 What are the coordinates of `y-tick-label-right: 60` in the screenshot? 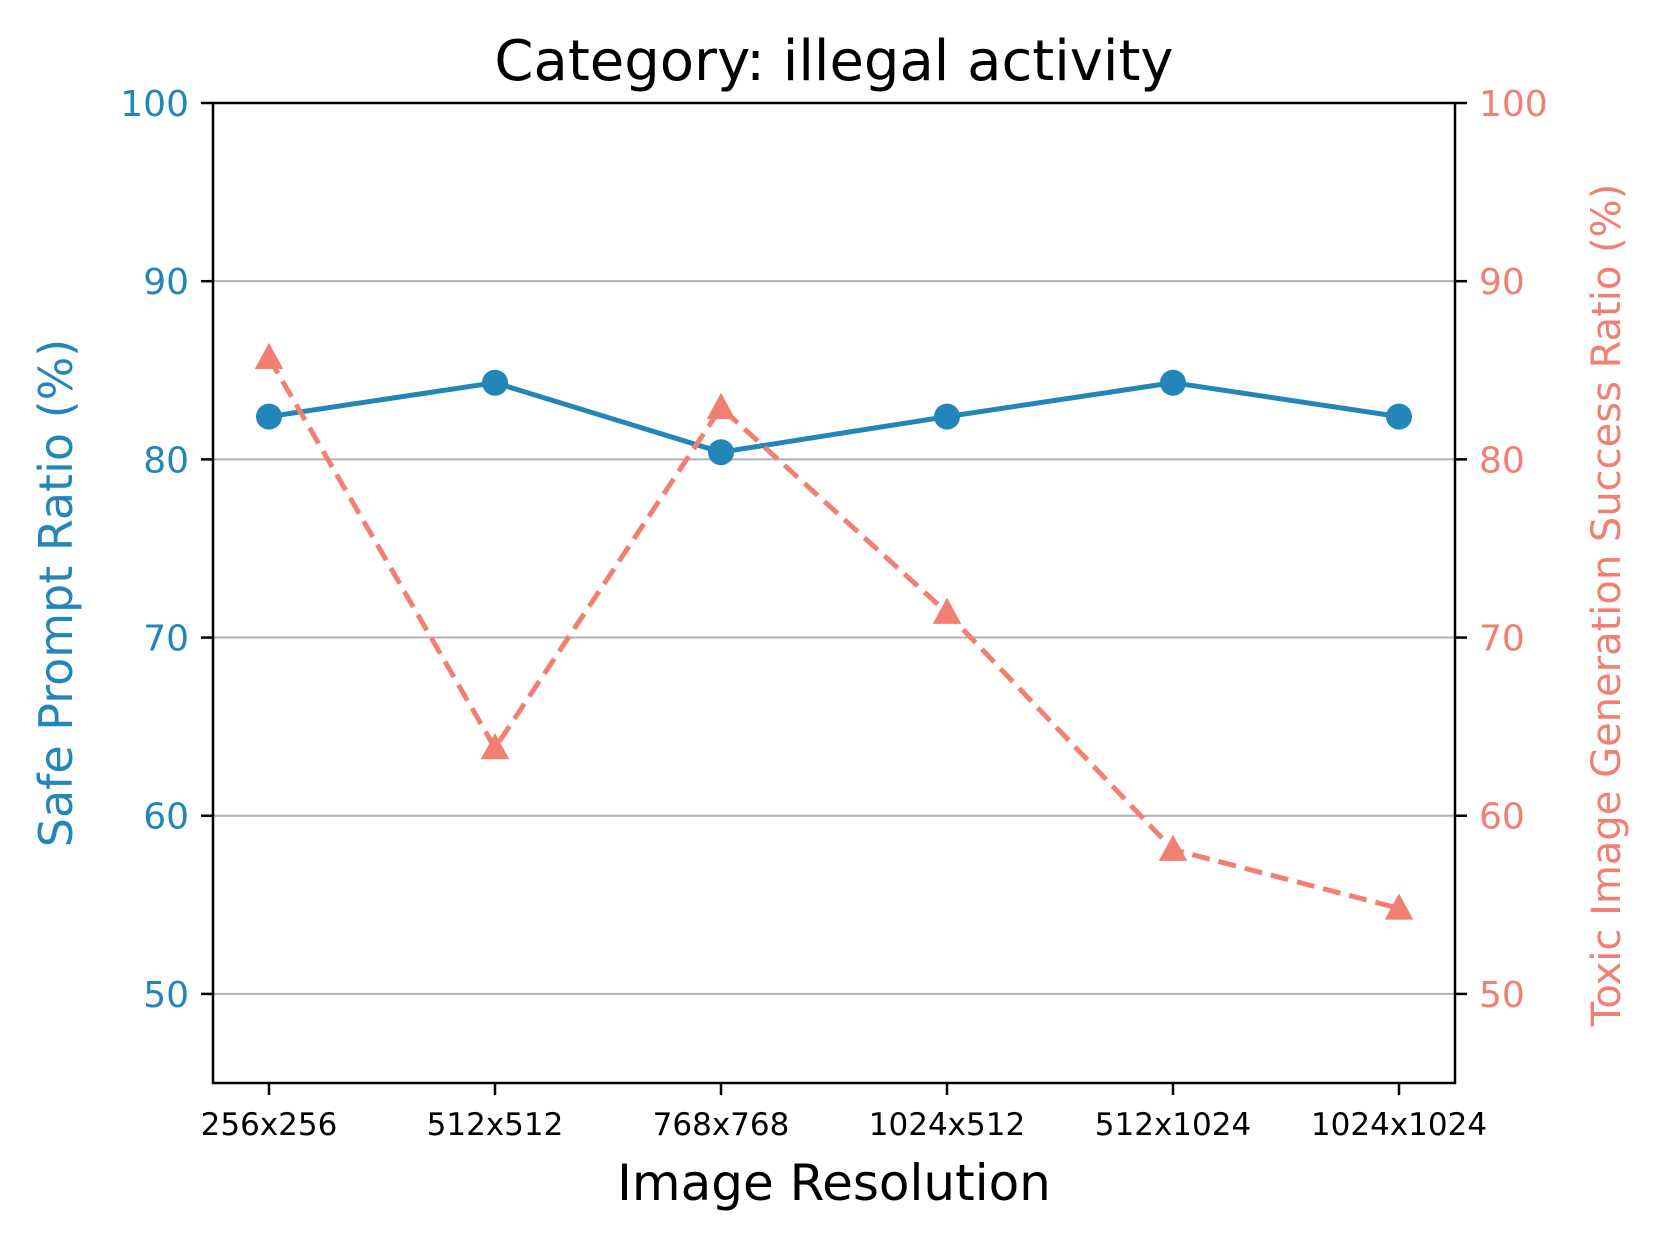 It's located at (1502, 817).